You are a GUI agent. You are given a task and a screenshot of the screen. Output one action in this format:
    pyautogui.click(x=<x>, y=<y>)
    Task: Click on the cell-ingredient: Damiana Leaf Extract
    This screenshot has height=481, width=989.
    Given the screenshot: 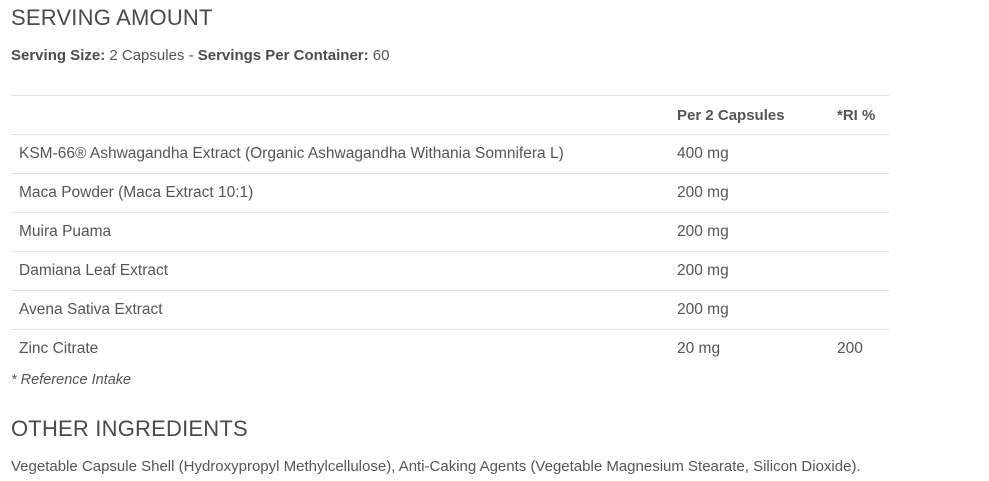 What is the action you would take?
    pyautogui.click(x=344, y=271)
    